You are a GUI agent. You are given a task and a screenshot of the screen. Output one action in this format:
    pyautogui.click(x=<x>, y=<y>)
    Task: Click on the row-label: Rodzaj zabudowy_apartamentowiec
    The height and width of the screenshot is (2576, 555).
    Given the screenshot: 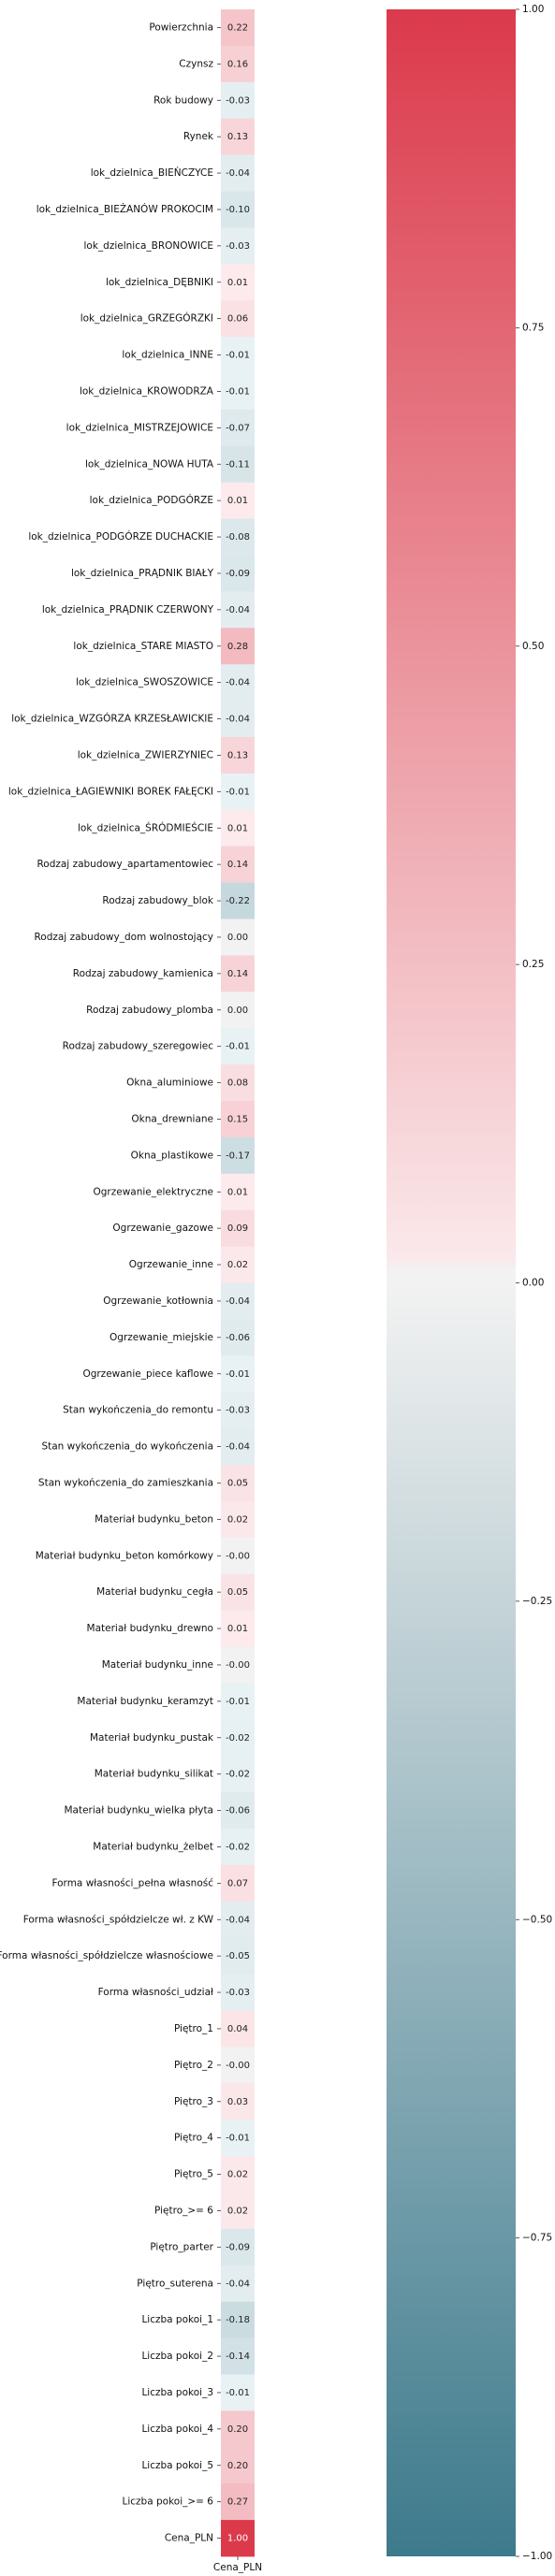 What is the action you would take?
    pyautogui.click(x=125, y=864)
    